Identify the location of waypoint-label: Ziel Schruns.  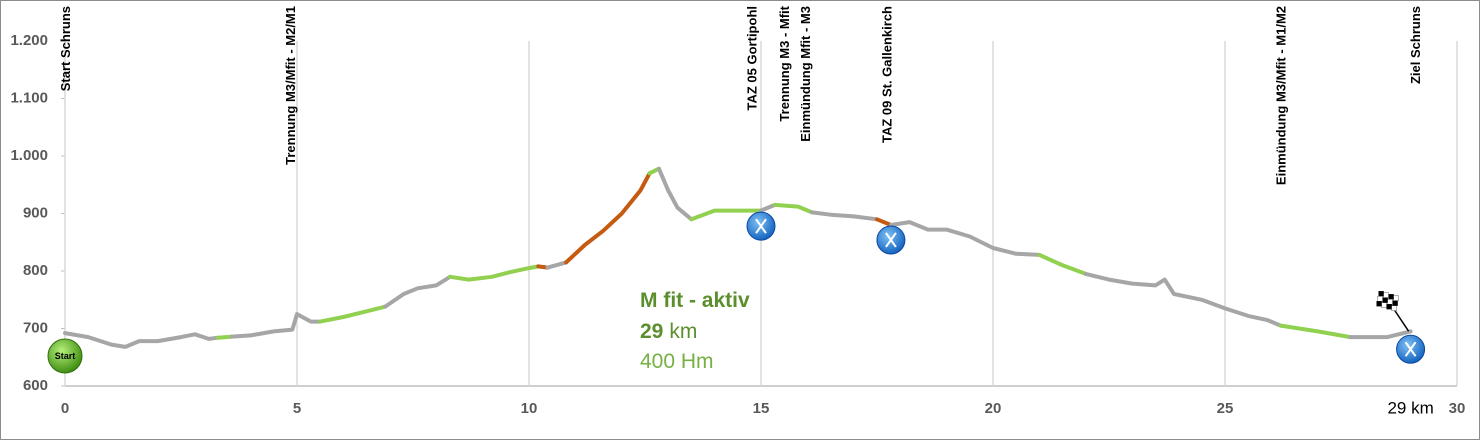
(1415, 45).